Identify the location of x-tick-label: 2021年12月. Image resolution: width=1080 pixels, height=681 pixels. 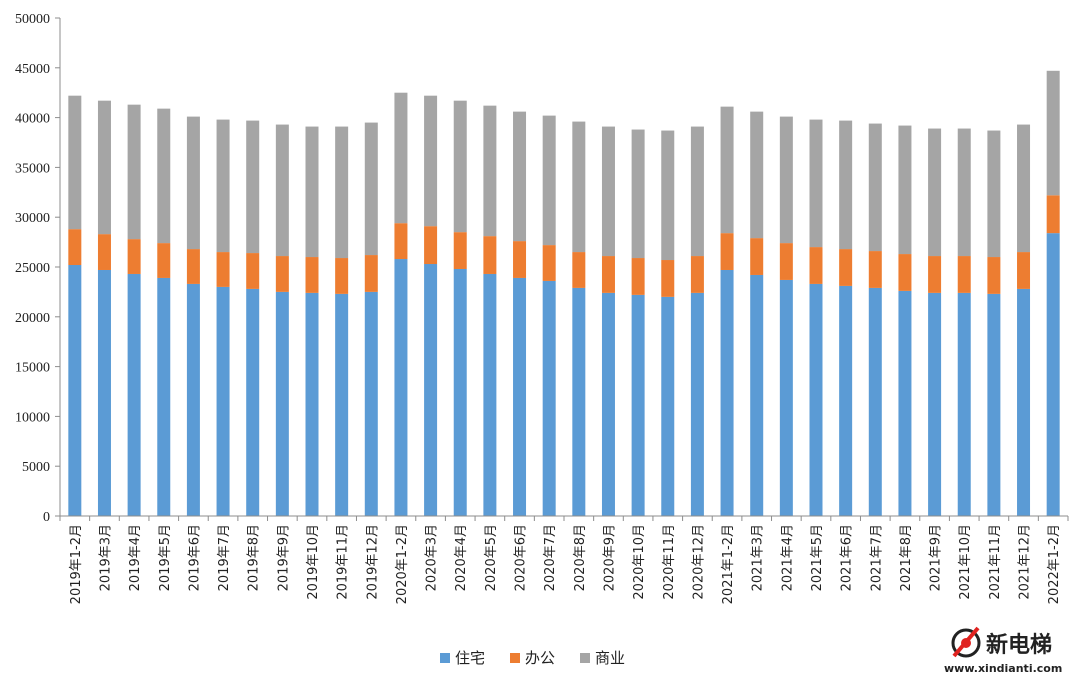
(1025, 562).